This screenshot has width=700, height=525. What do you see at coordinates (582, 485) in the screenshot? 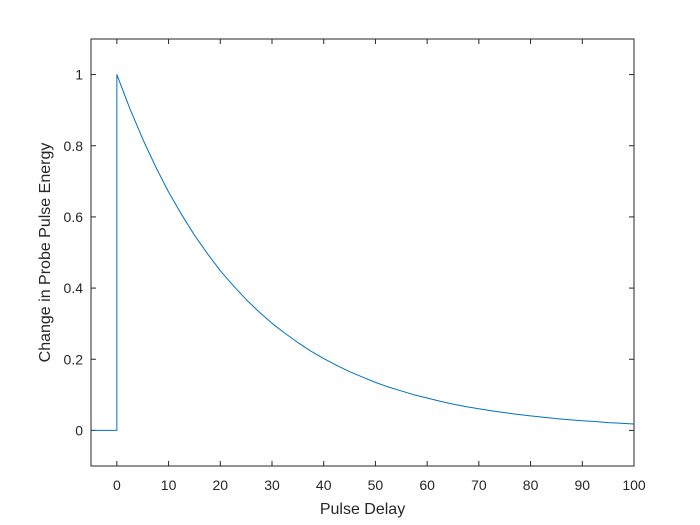
I see `x-tick-label: 90` at bounding box center [582, 485].